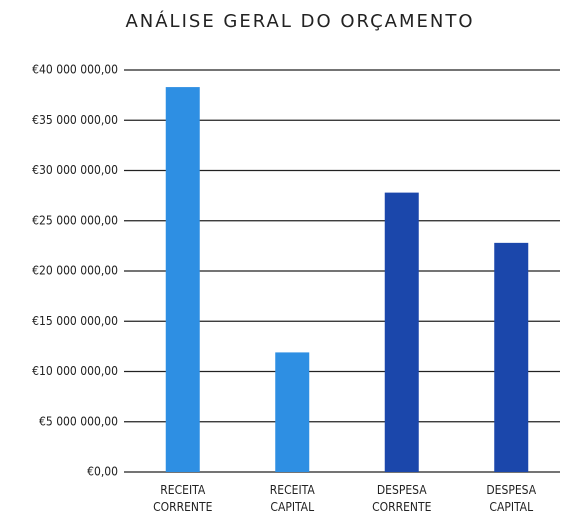 Image resolution: width=572 pixels, height=520 pixels. I want to click on y-tick-label: €5 000 000,00, so click(78, 421).